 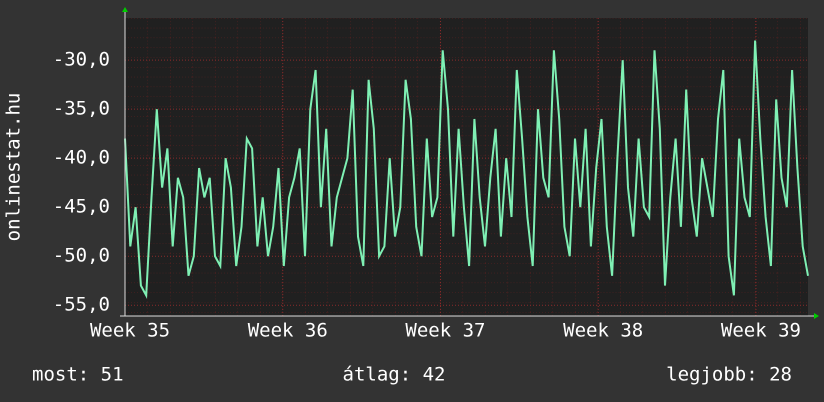 I want to click on footer-best: legjobb: 28, so click(x=729, y=375).